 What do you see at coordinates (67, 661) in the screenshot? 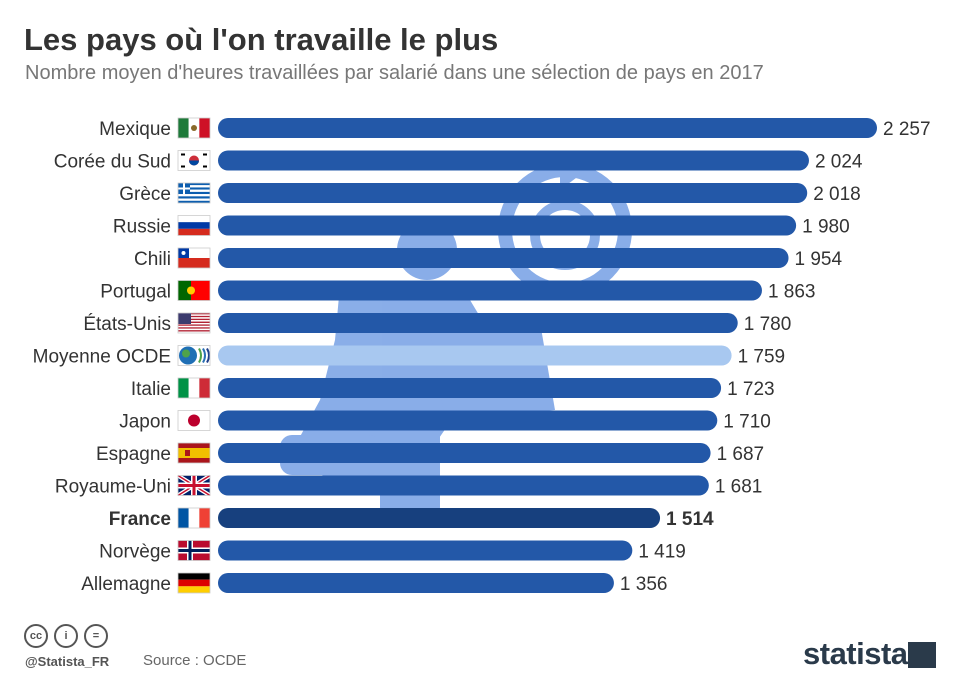
I see `twitter-handle: @Statista_FR` at bounding box center [67, 661].